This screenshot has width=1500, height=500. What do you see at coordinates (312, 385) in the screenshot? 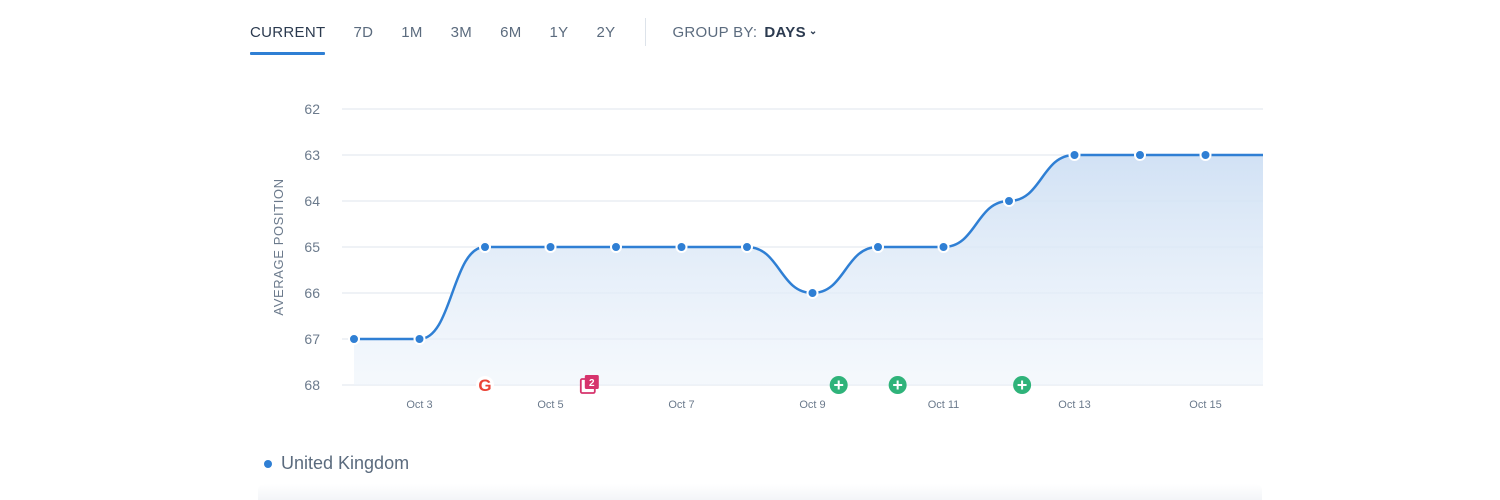
I see `y-tick-label: 68` at bounding box center [312, 385].